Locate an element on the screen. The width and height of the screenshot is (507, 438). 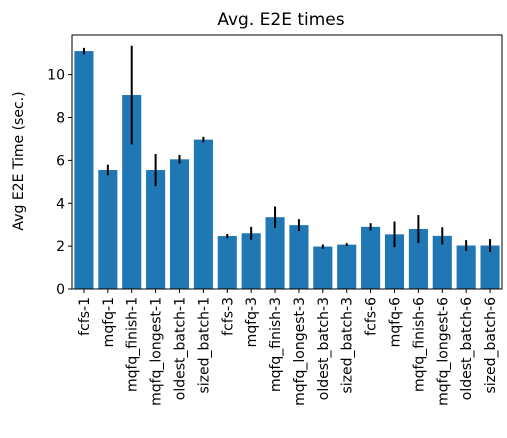
y-tick-label: 8 is located at coordinates (60, 119).